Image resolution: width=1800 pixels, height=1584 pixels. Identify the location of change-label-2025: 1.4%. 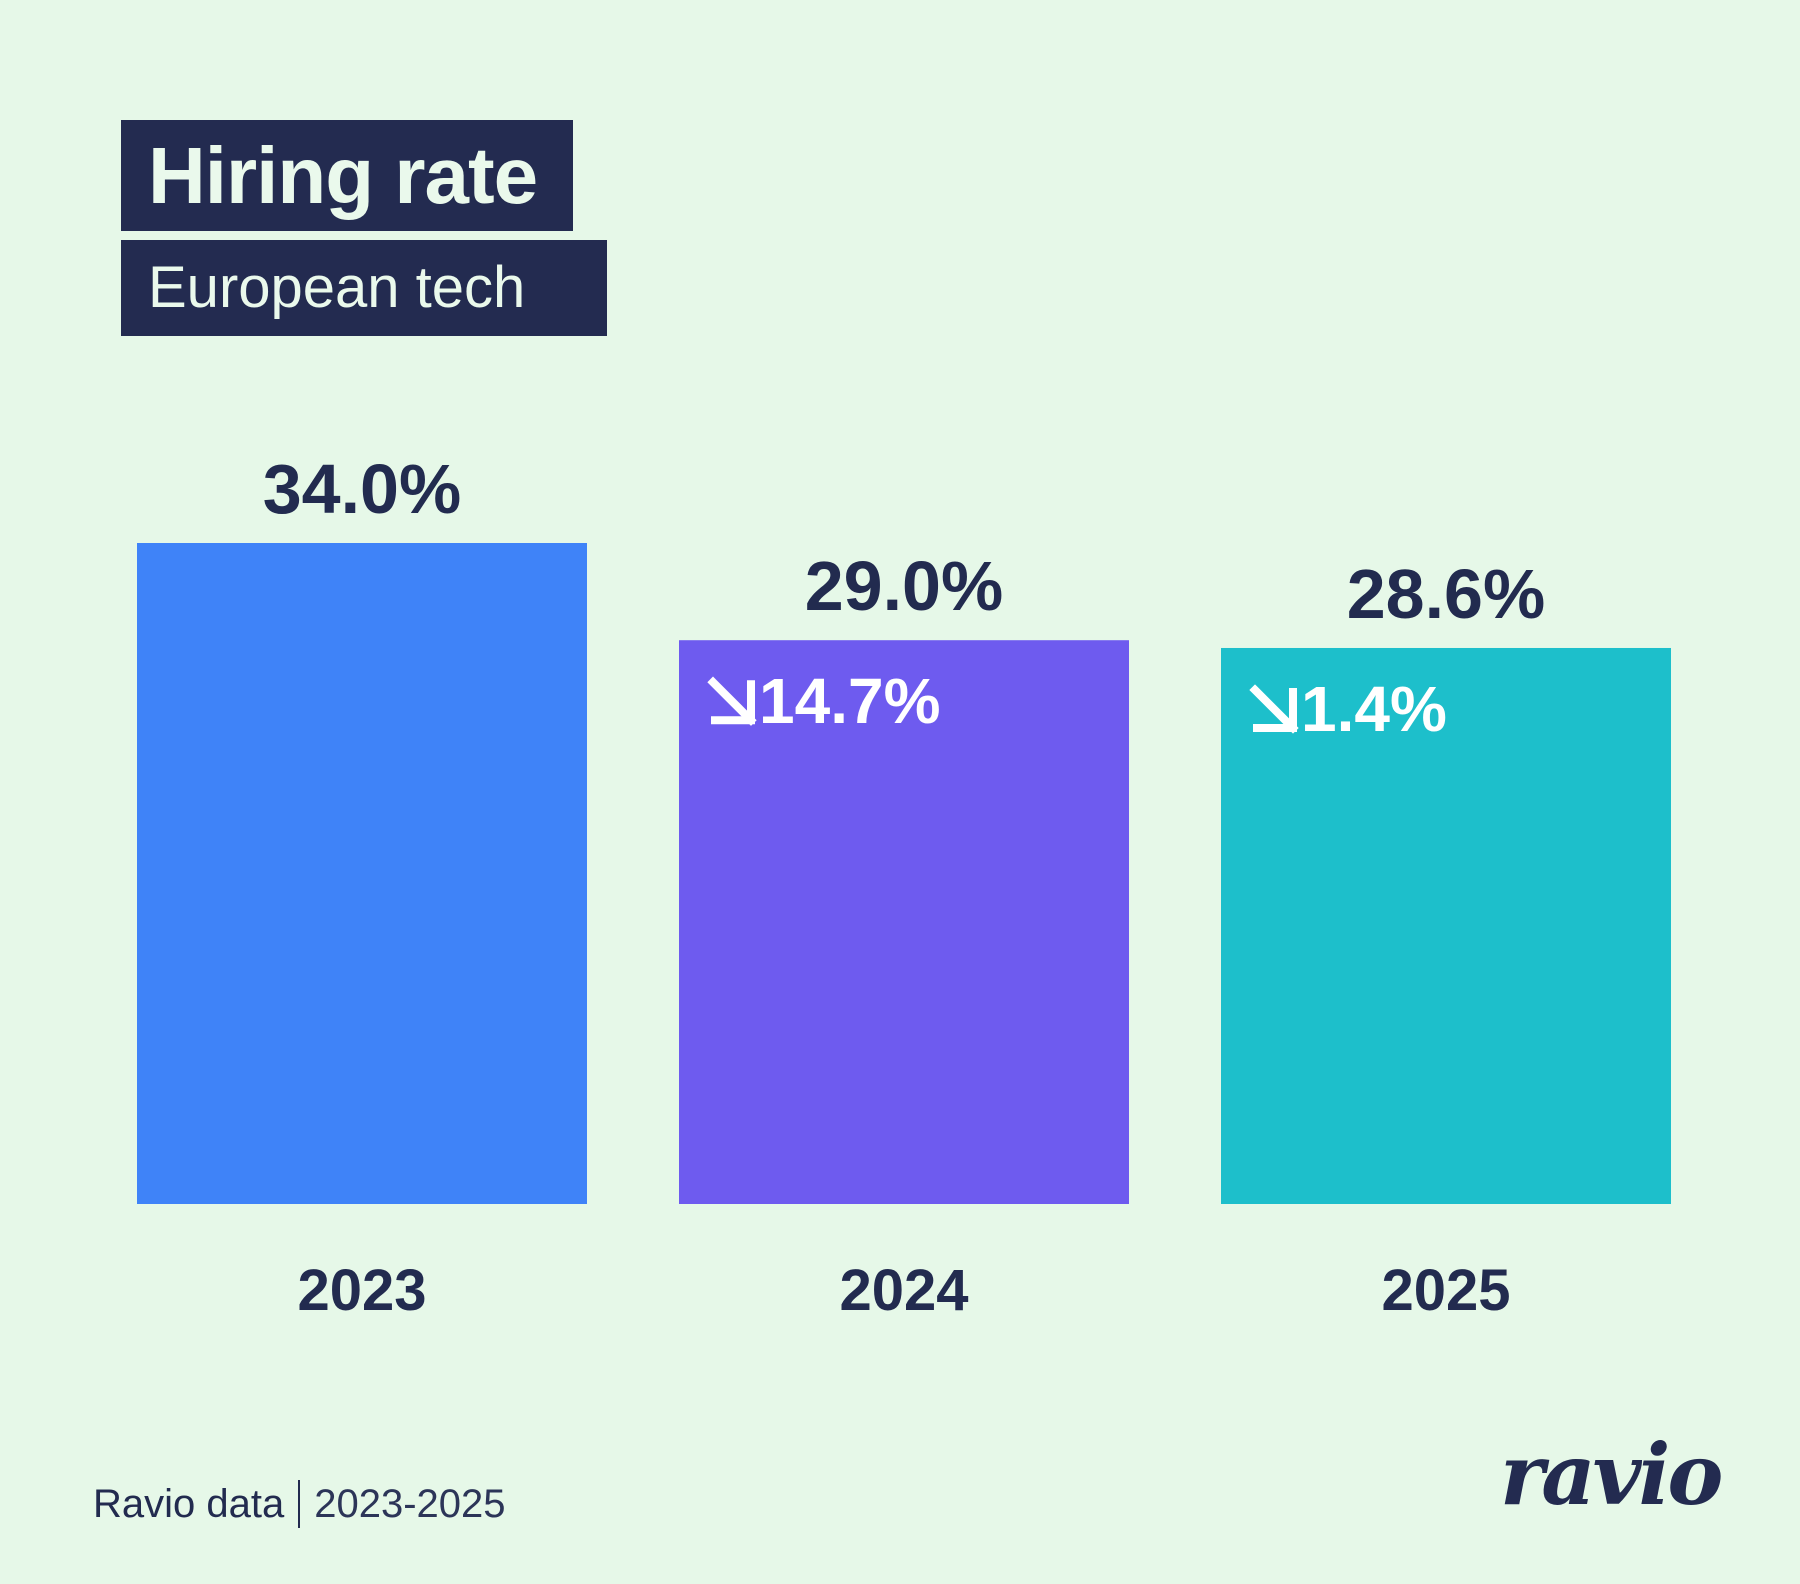
(1374, 709).